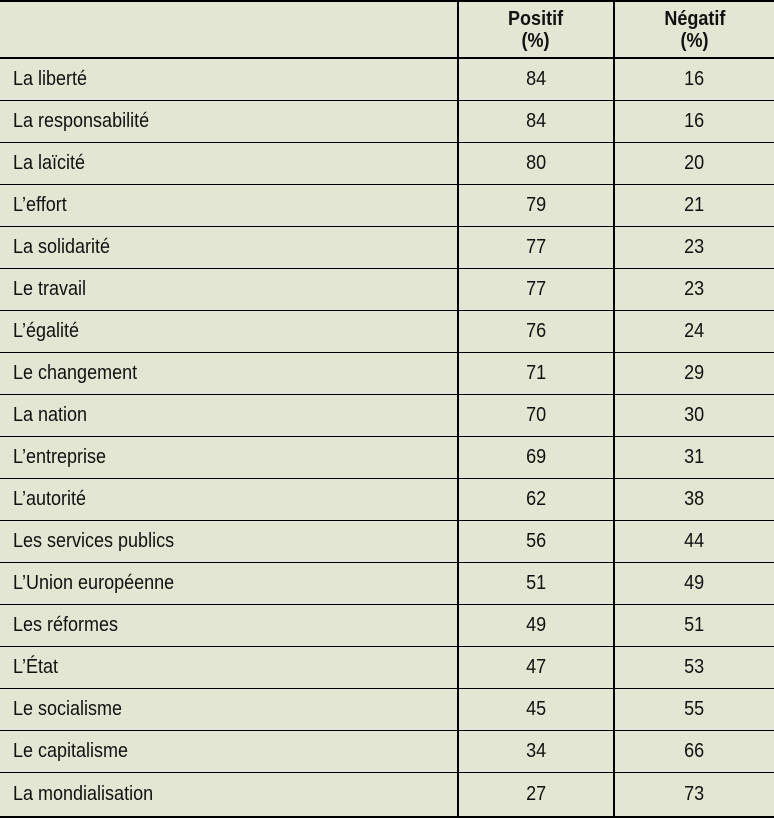  I want to click on row-negatif-cell: 24, so click(693, 331).